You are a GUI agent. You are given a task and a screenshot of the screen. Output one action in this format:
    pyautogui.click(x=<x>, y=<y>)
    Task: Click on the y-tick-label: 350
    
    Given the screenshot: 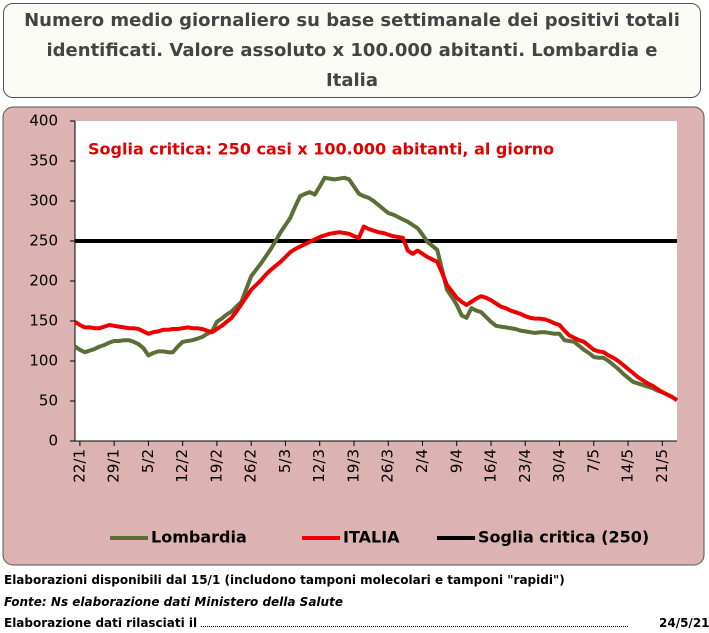 What is the action you would take?
    pyautogui.click(x=43, y=161)
    